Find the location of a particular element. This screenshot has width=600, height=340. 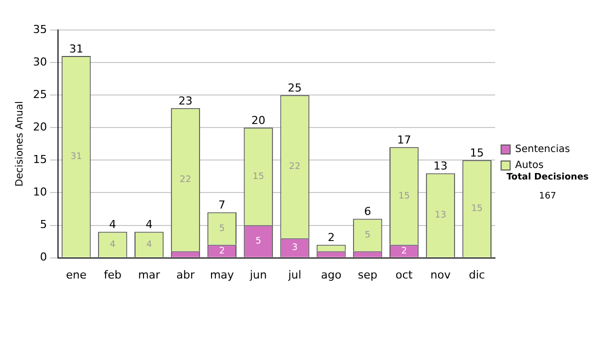

y-tick-label: 15 is located at coordinates (39, 159).